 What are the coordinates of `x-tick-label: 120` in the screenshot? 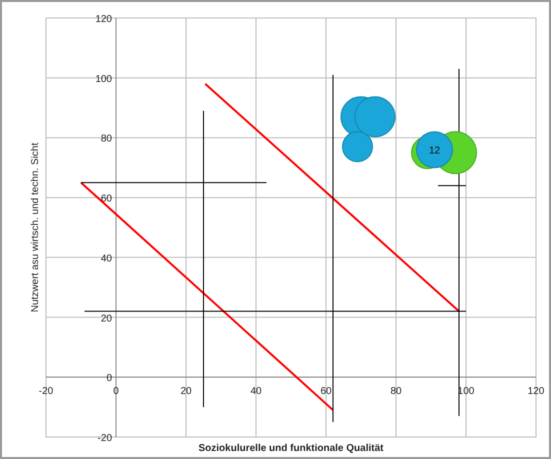 It's located at (536, 392).